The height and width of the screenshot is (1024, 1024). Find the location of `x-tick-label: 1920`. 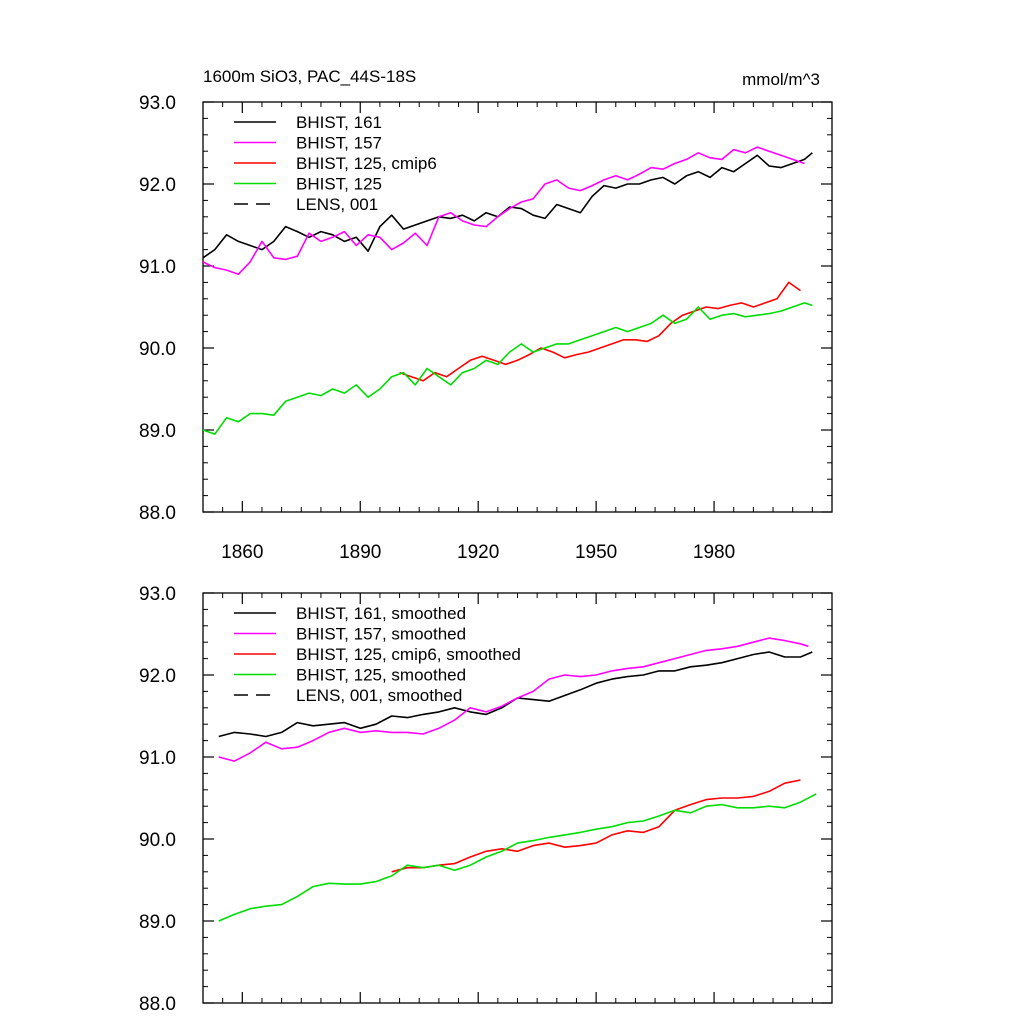

x-tick-label: 1920 is located at coordinates (478, 552).